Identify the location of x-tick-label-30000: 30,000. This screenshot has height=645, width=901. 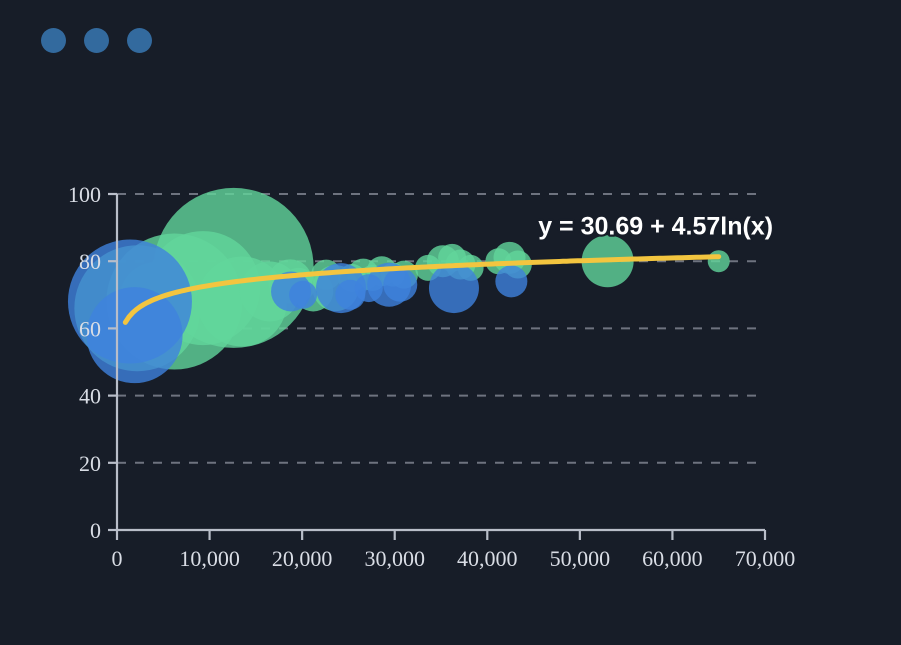
(394, 558).